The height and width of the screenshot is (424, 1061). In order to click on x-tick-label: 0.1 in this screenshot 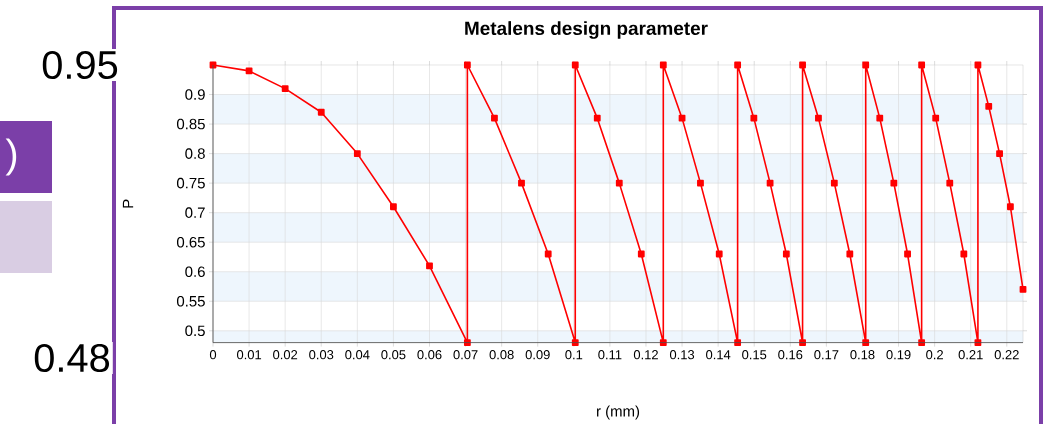, I will do `click(574, 355)`.